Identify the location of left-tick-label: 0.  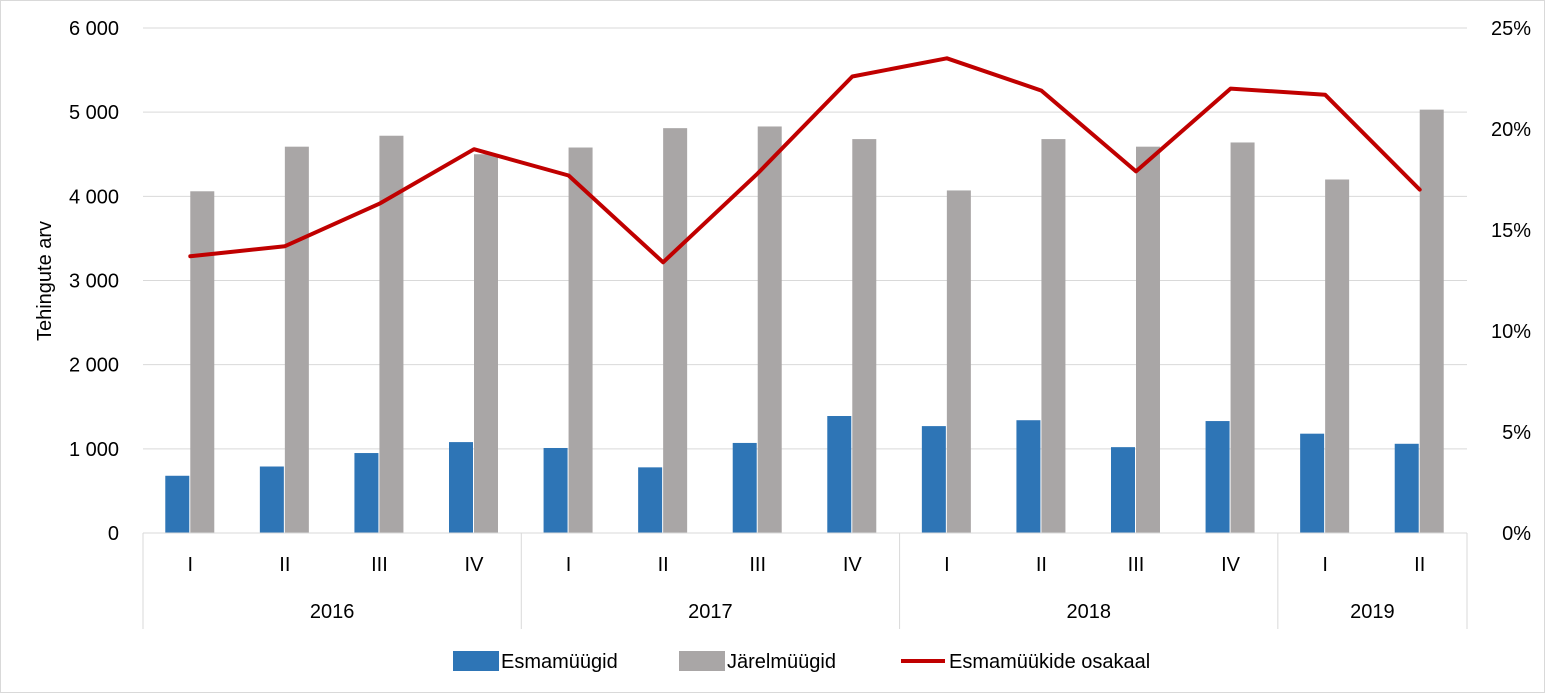
(113, 534).